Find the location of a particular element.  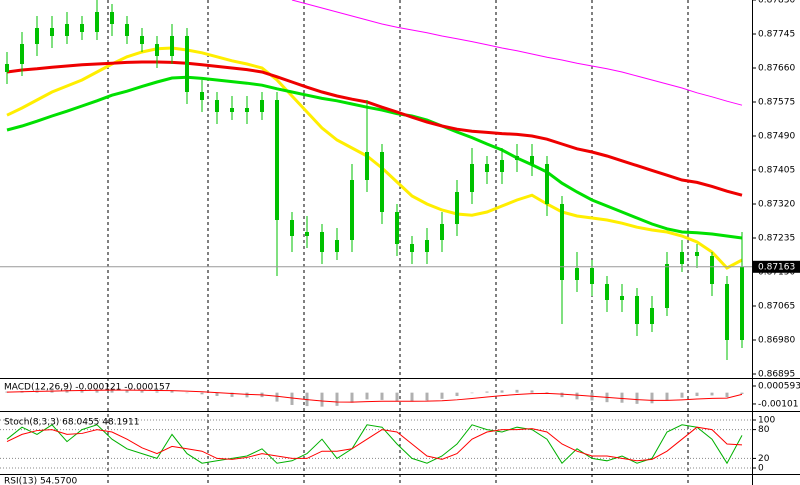

y-tick-label: 0.87405 is located at coordinates (776, 171).